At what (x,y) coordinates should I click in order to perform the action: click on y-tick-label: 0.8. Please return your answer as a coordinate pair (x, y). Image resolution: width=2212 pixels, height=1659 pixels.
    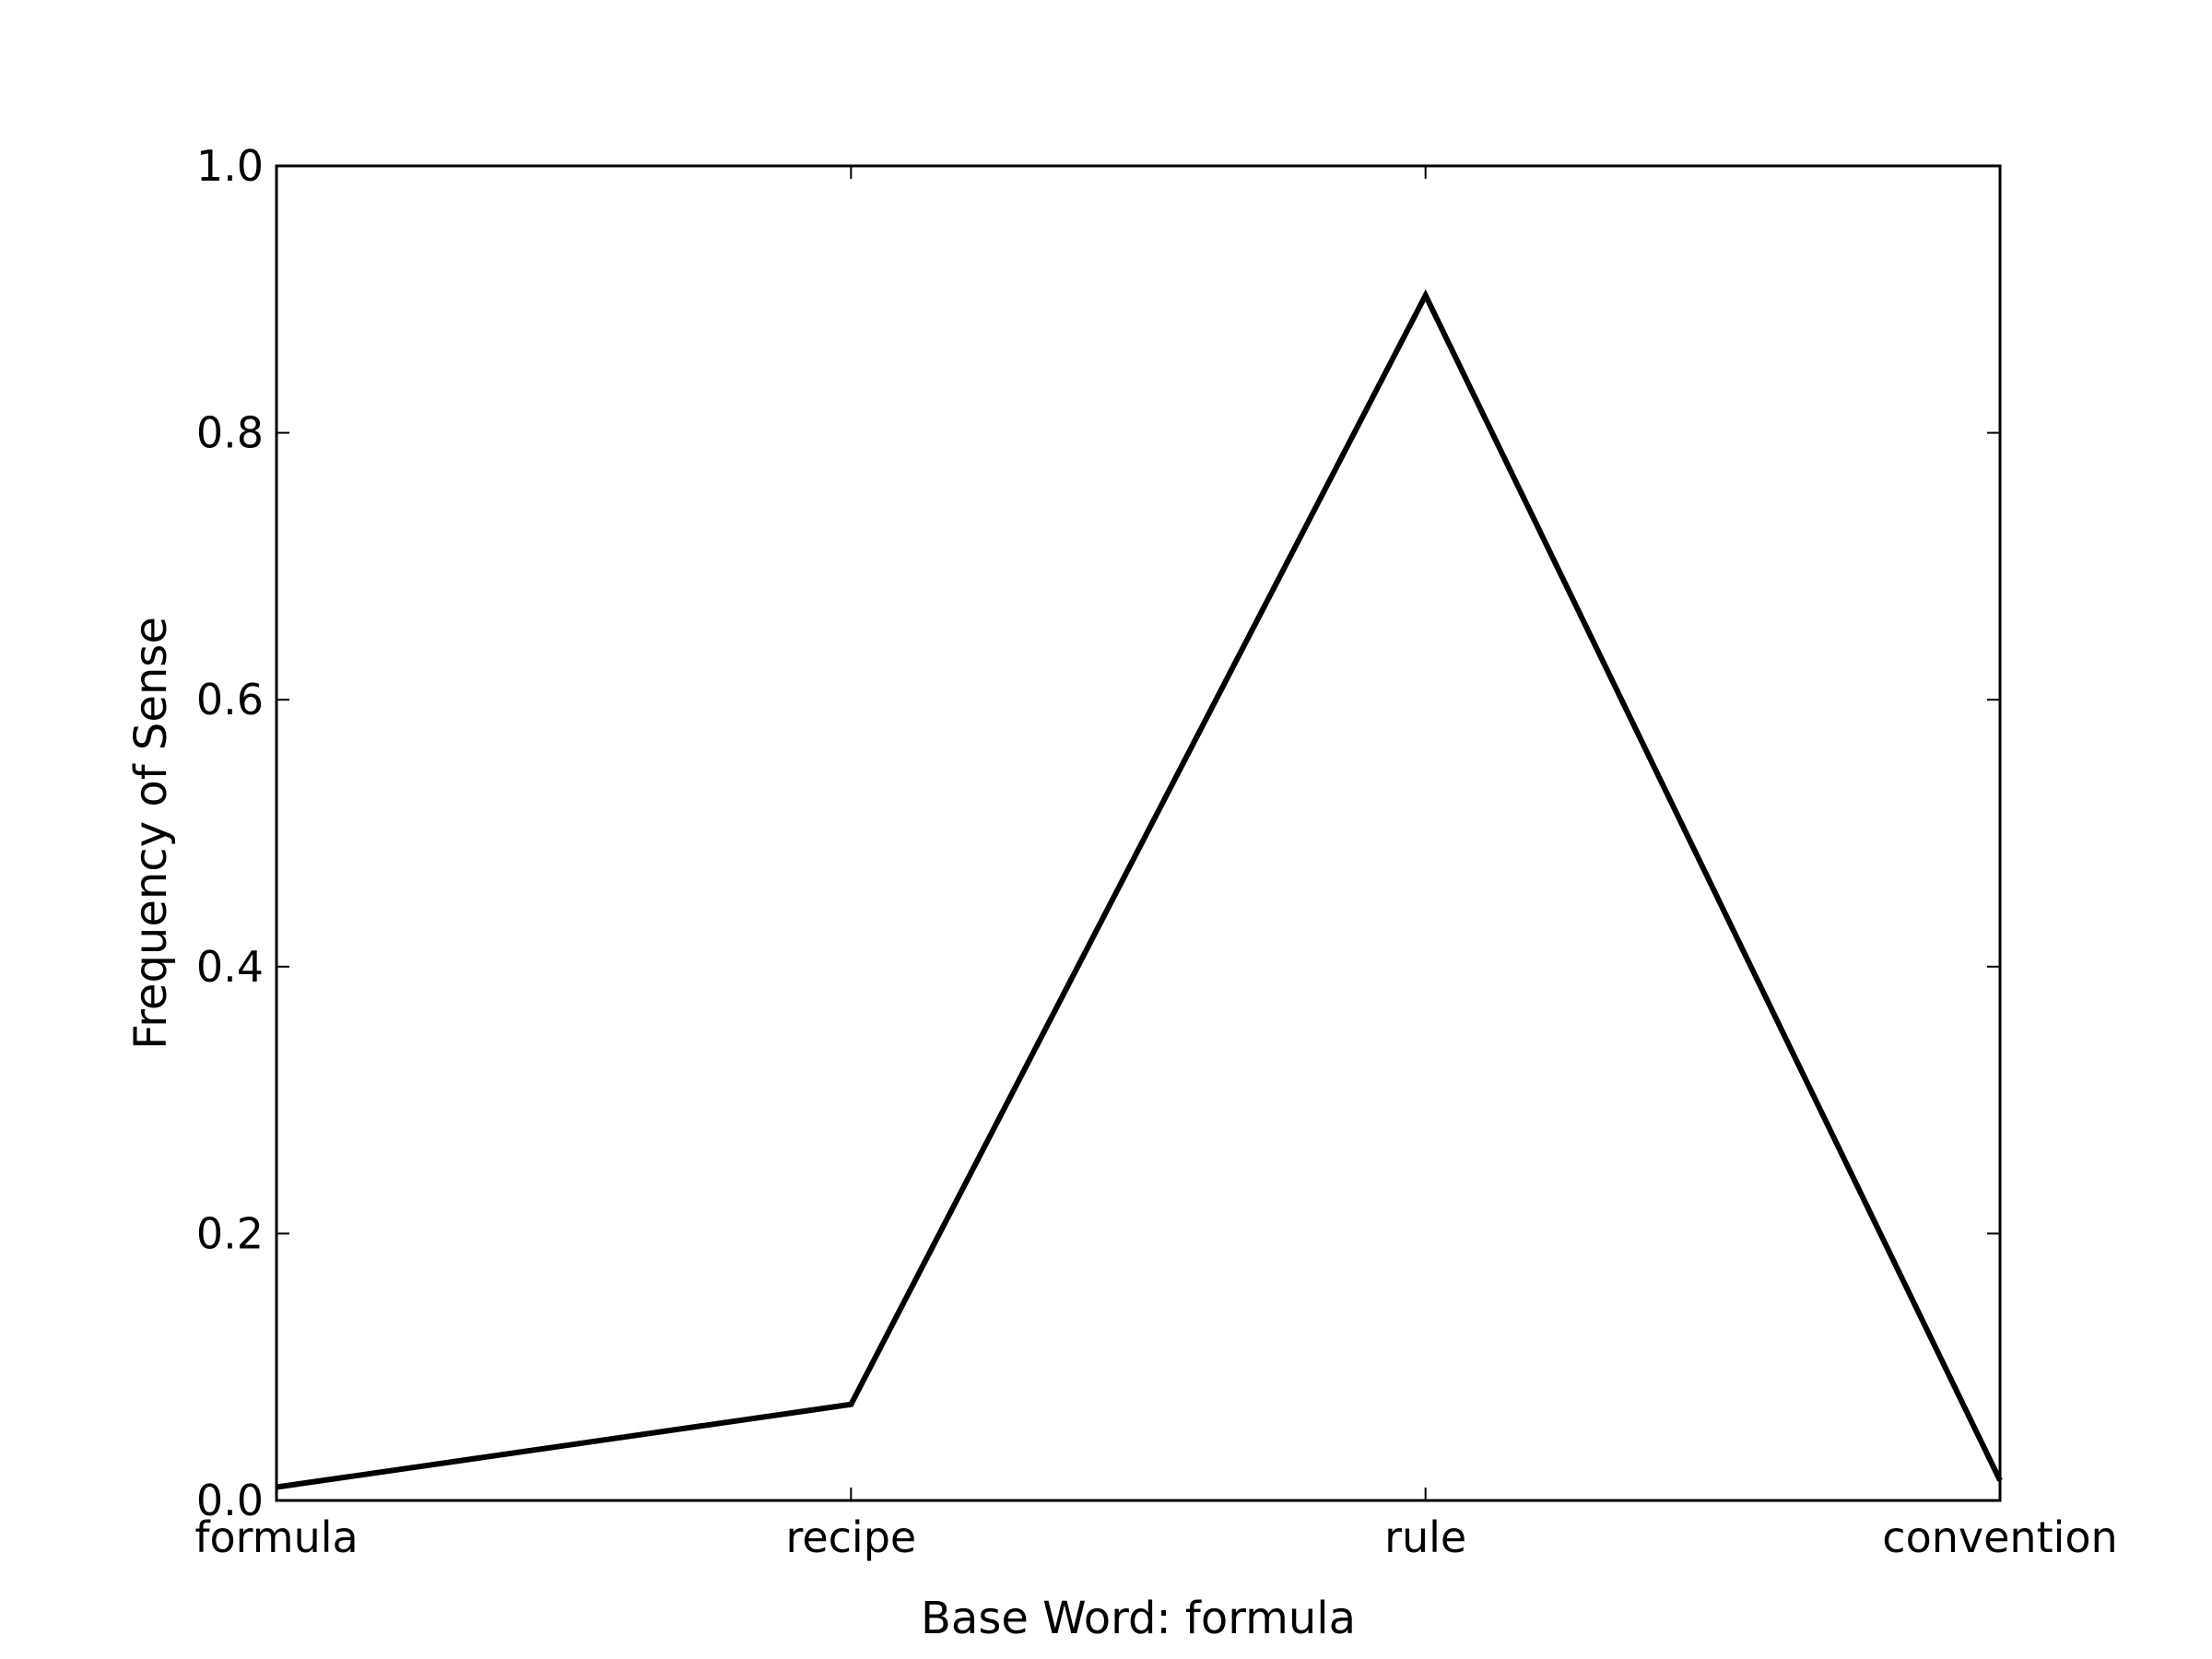
    Looking at the image, I should click on (230, 433).